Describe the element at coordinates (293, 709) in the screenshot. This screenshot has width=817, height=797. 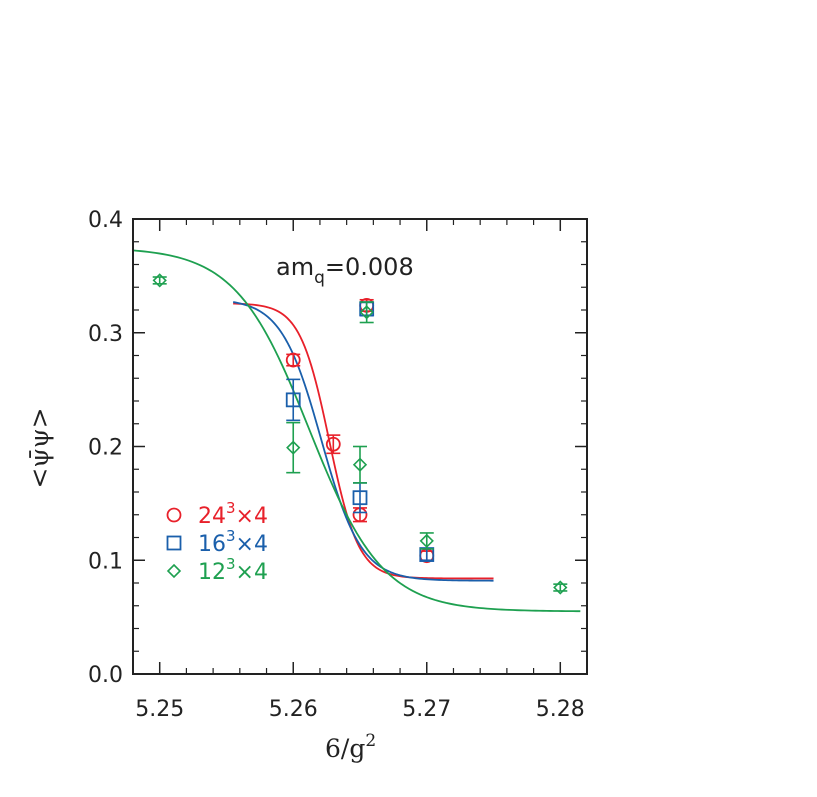
I see `x-tick-label: 5.26` at that location.